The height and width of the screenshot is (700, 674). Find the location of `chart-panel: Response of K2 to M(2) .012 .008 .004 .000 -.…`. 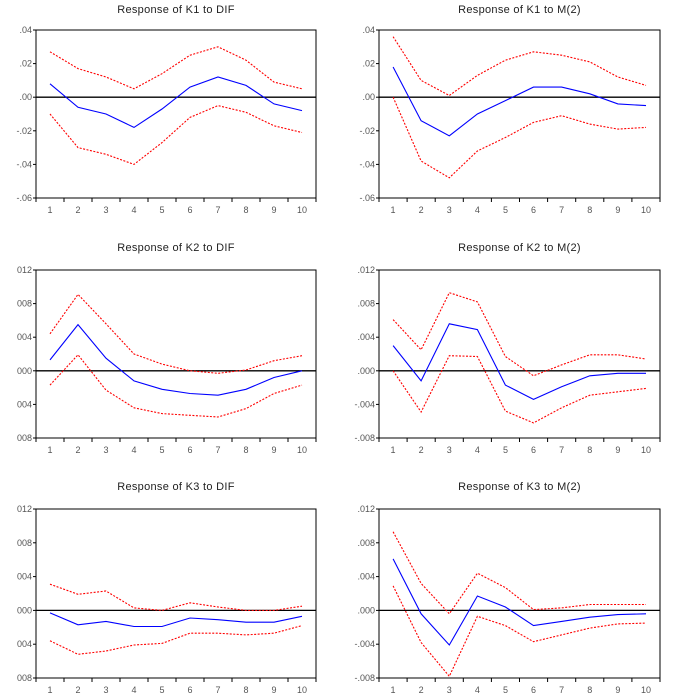

chart-panel: Response of K2 to M(2) .012 .008 .004 .000 -.… is located at coordinates (507, 348).